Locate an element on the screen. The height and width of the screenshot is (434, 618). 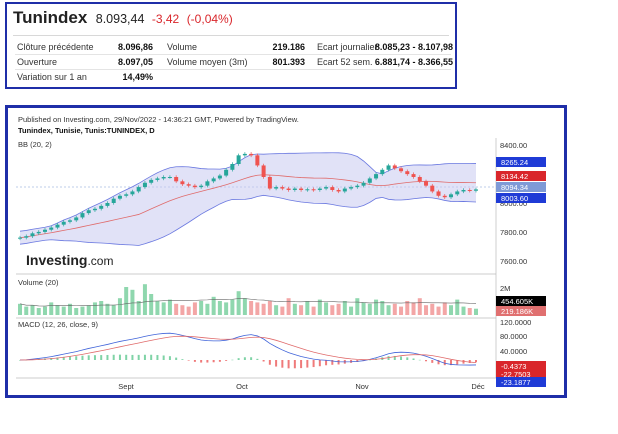
watermark-logo: Investing.com is located at coordinates (69, 260).